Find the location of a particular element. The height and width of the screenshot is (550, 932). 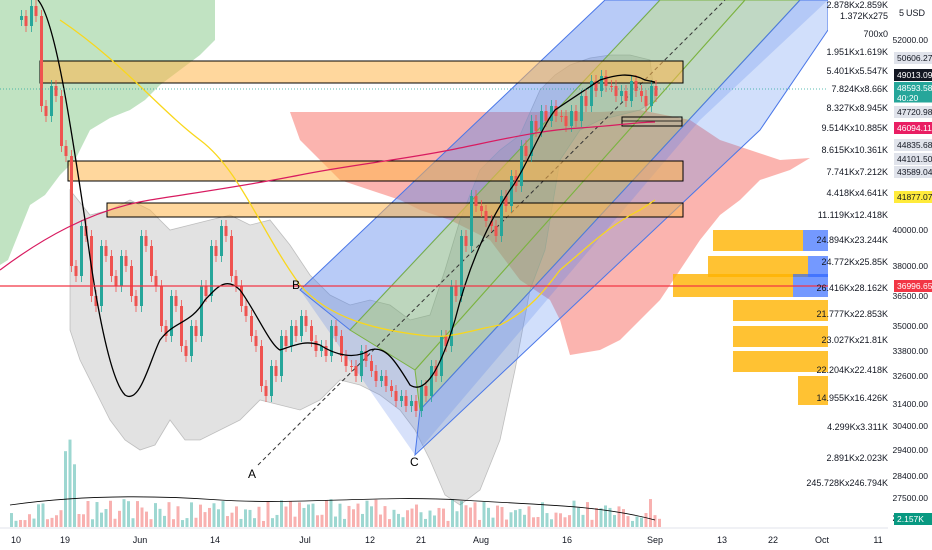

price-tick-label: 33800.00 is located at coordinates (911, 351).